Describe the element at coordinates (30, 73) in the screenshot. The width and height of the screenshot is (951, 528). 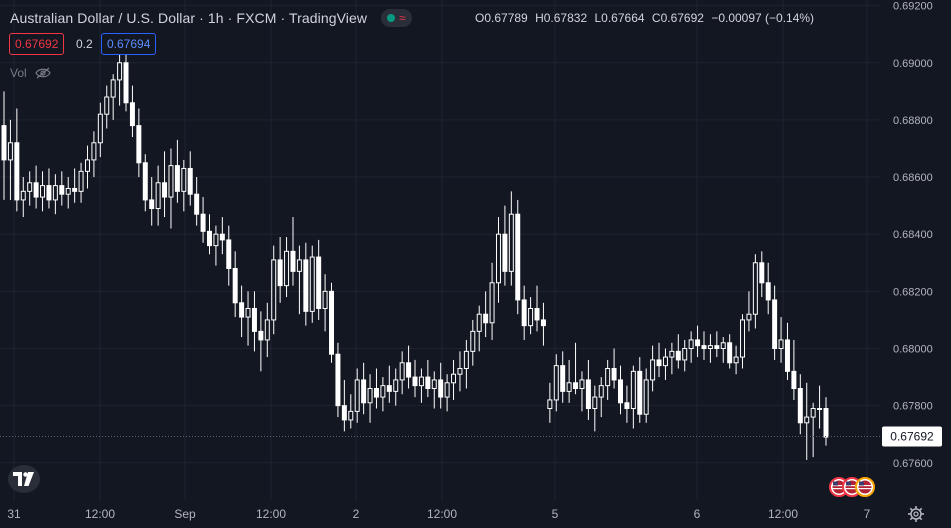
I see `volume-legend: Vol` at that location.